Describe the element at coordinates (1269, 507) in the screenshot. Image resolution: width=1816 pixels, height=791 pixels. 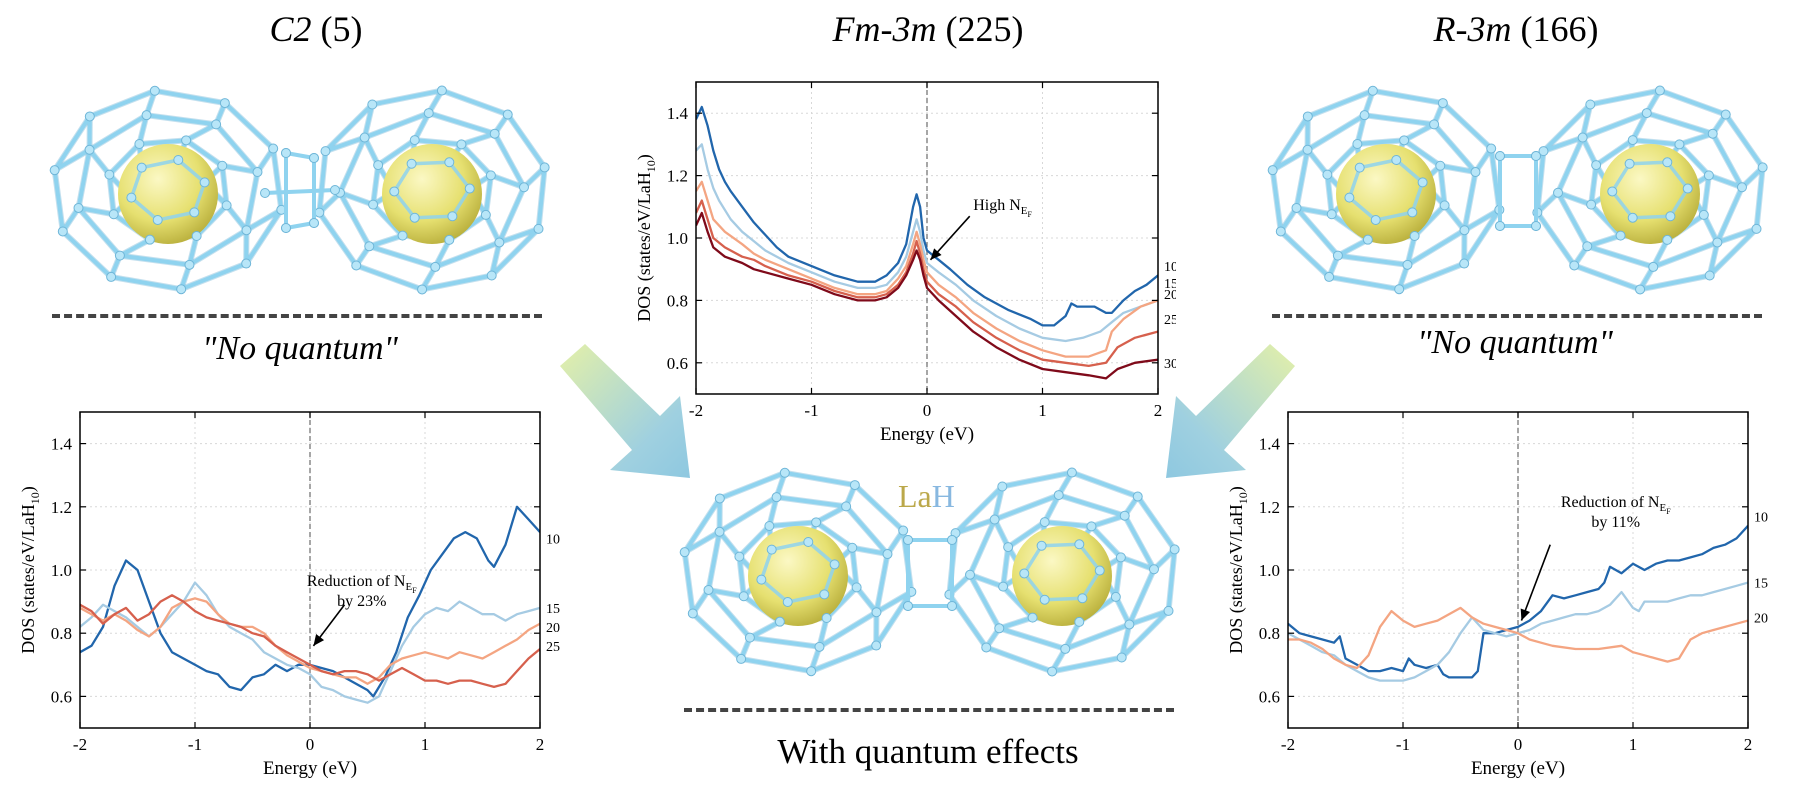
I see `y-tick-label: 1.2` at that location.